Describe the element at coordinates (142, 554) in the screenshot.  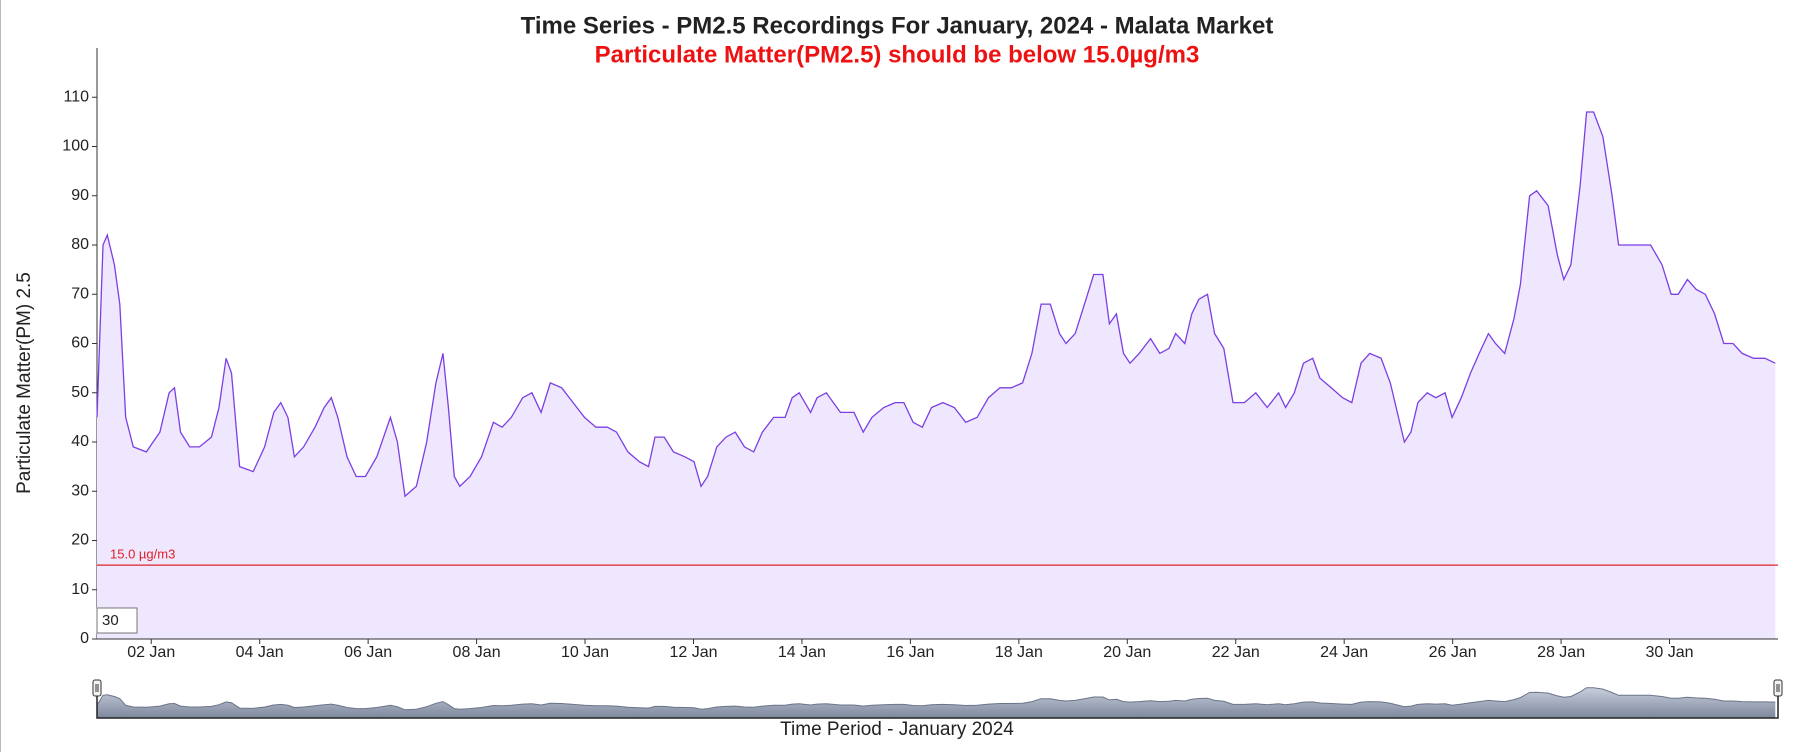
I see `threshold-label: 15.0 µg/m3` at that location.